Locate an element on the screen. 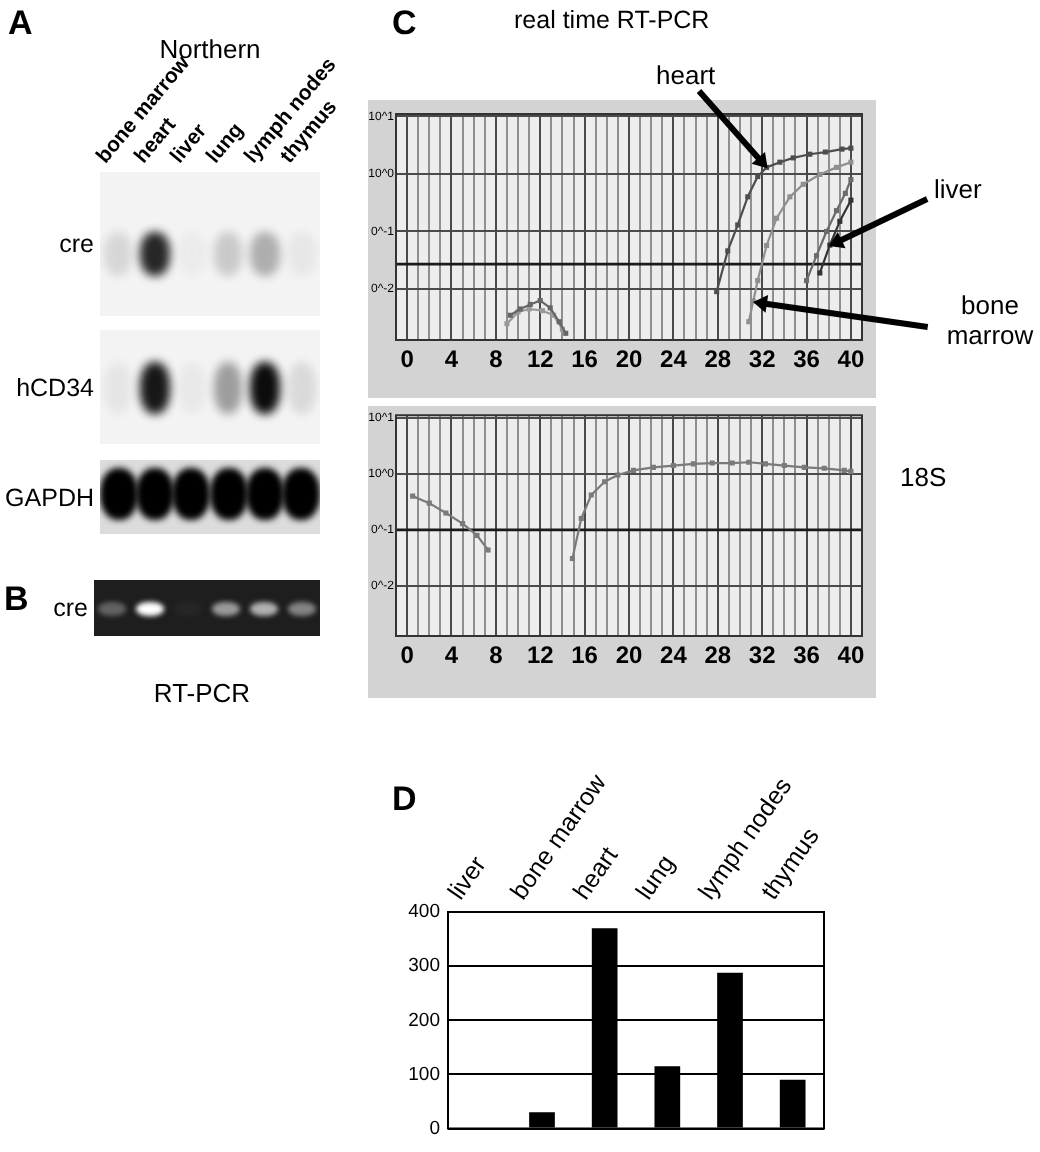 The width and height of the screenshot is (1040, 1152). y-tick-label: 100 is located at coordinates (424, 1074).